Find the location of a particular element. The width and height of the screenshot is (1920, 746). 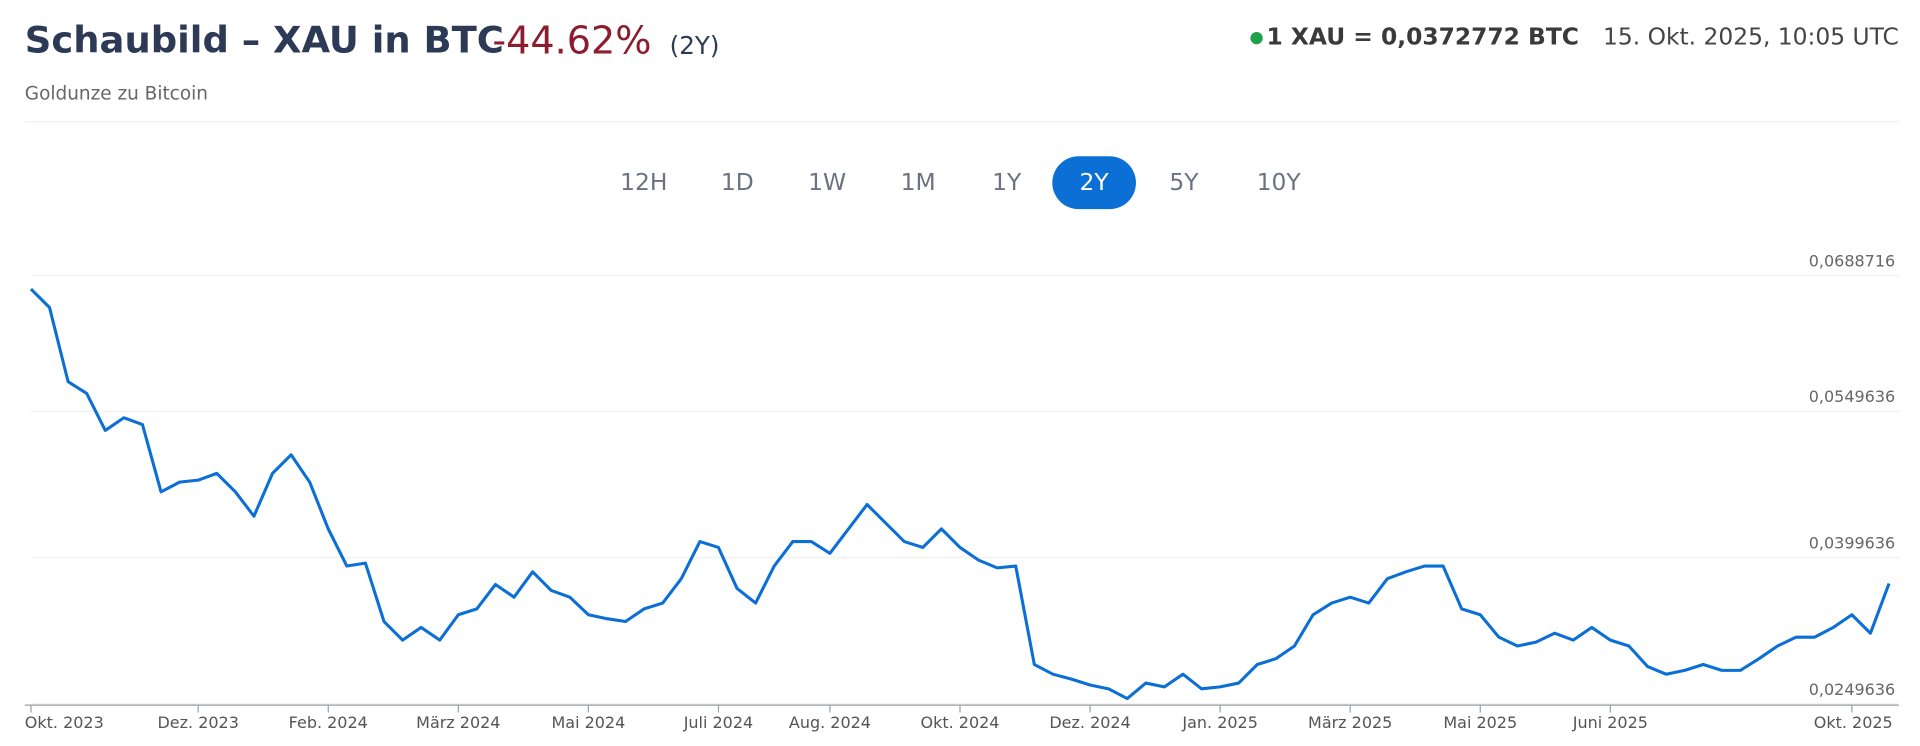

y-tick-label: 0,0249636 is located at coordinates (1852, 689).